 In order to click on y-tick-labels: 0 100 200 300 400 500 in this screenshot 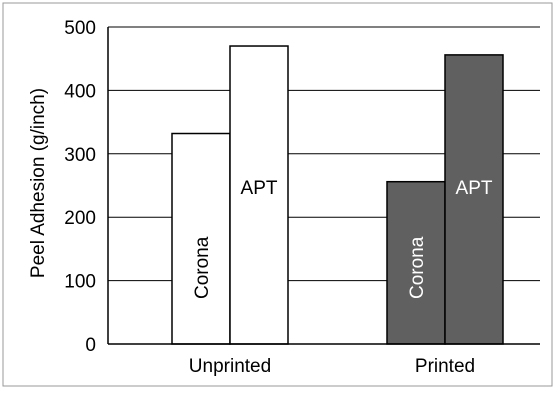, I will do `click(80, 187)`.